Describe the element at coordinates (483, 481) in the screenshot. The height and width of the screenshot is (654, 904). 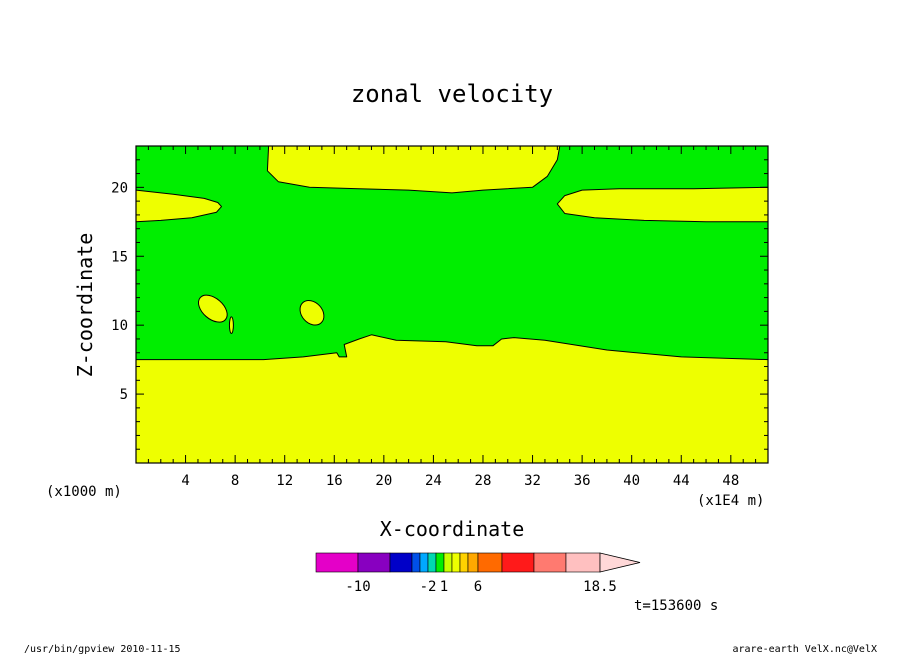
I see `x-tick-label: 28` at that location.